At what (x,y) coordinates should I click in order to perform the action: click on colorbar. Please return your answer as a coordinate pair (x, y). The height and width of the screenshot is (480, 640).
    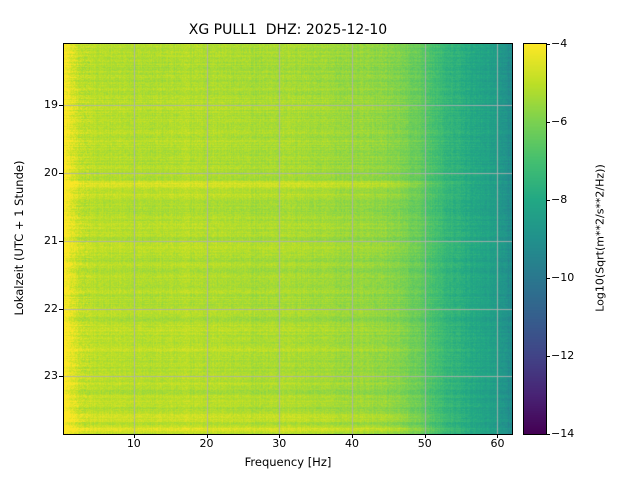
    Looking at the image, I should click on (535, 239).